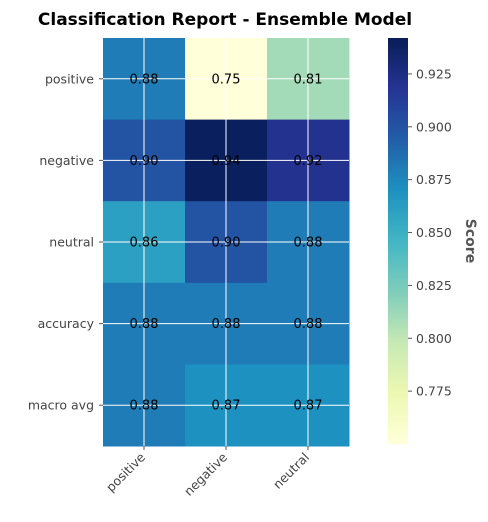 The width and height of the screenshot is (488, 522). Describe the element at coordinates (69, 78) in the screenshot. I see `row-tick-label: positive` at that location.